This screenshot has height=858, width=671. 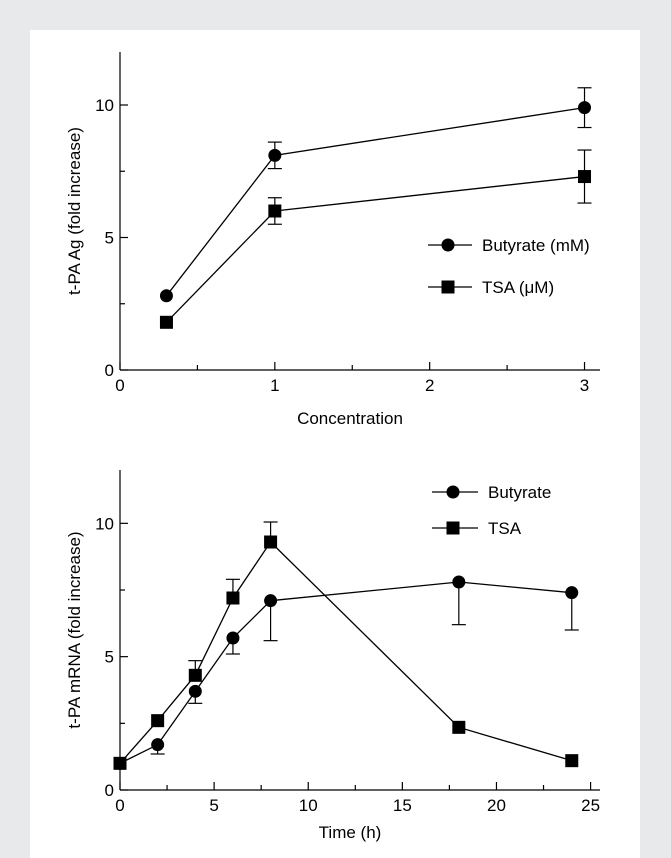 I want to click on x-axis-title: Time (h), so click(x=350, y=832).